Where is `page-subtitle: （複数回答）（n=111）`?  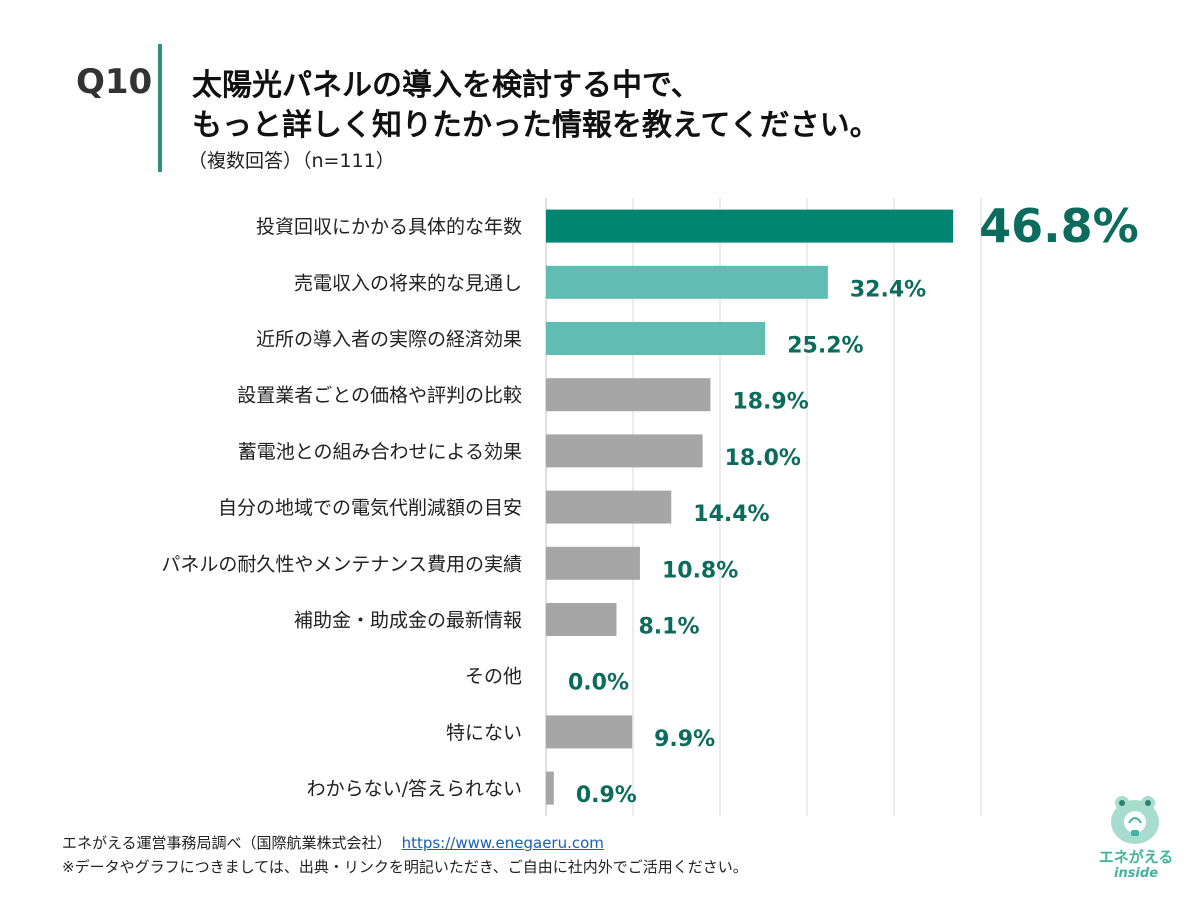 page-subtitle: （複数回答）（n=111） is located at coordinates (291, 161).